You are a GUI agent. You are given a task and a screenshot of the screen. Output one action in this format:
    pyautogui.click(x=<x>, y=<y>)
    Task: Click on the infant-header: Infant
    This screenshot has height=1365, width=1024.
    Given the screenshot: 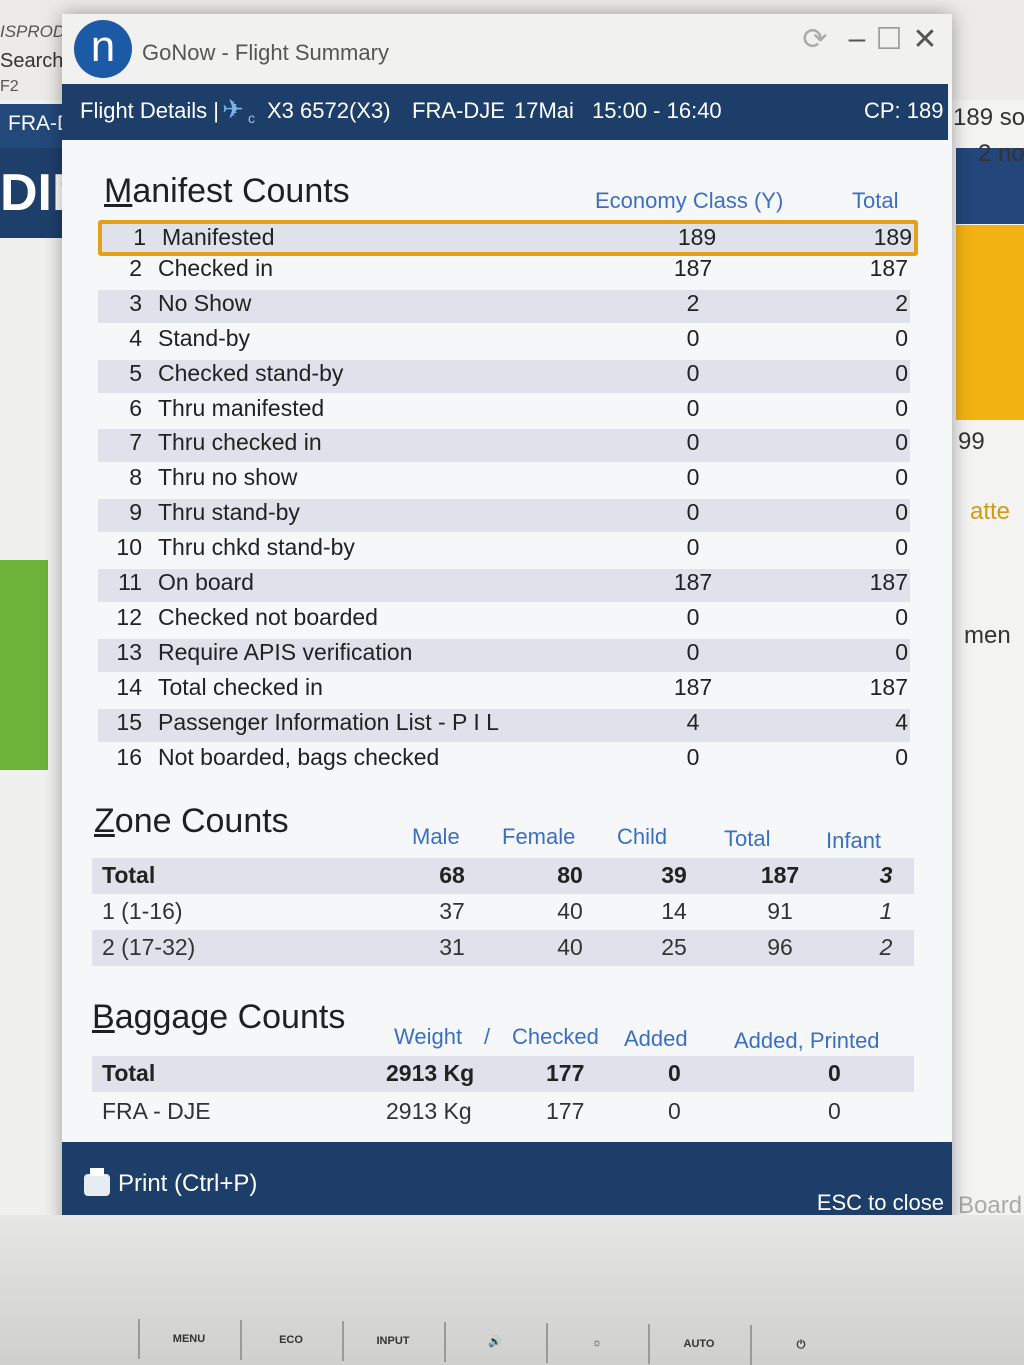 What is the action you would take?
    pyautogui.click(x=854, y=840)
    